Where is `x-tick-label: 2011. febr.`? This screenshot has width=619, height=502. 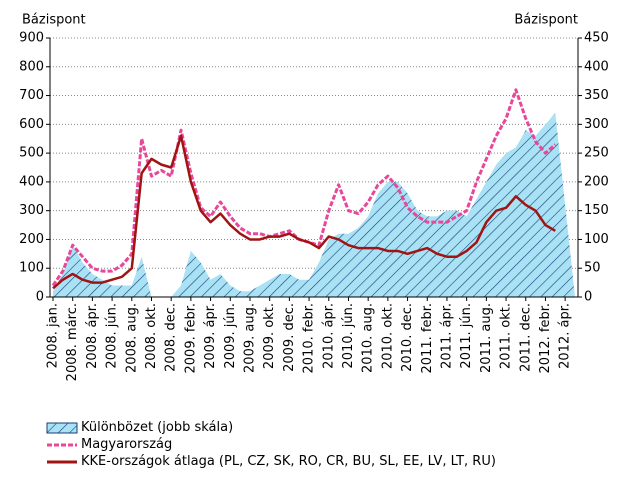
x-tick-label: 2011. febr. is located at coordinates (427, 338).